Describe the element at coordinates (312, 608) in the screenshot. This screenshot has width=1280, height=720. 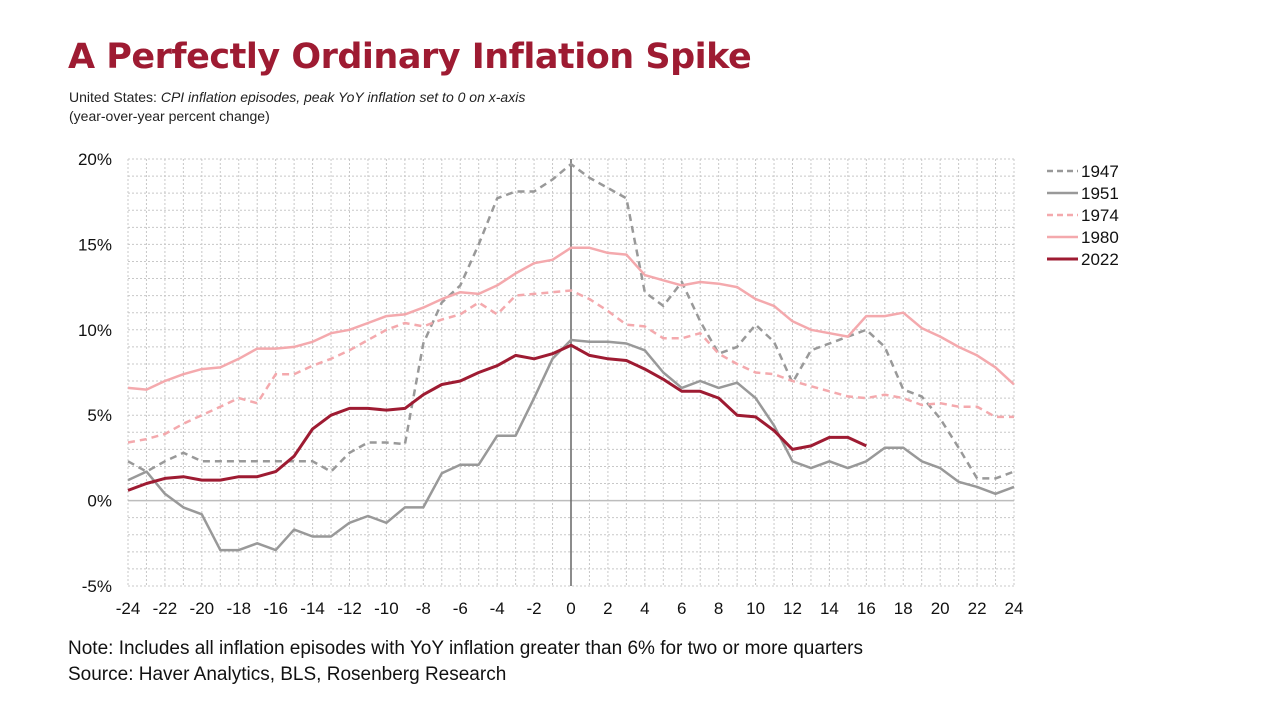
I see `x-tick-label: -14` at that location.